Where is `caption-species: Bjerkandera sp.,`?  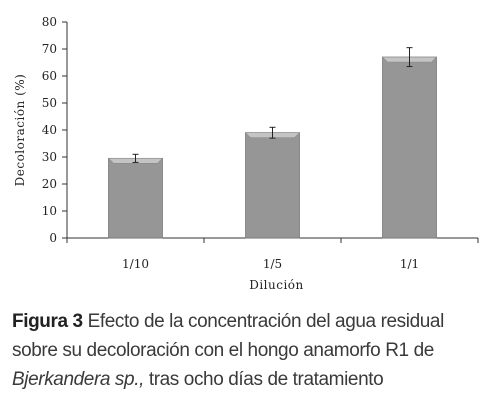 caption-species: Bjerkandera sp., is located at coordinates (78, 379).